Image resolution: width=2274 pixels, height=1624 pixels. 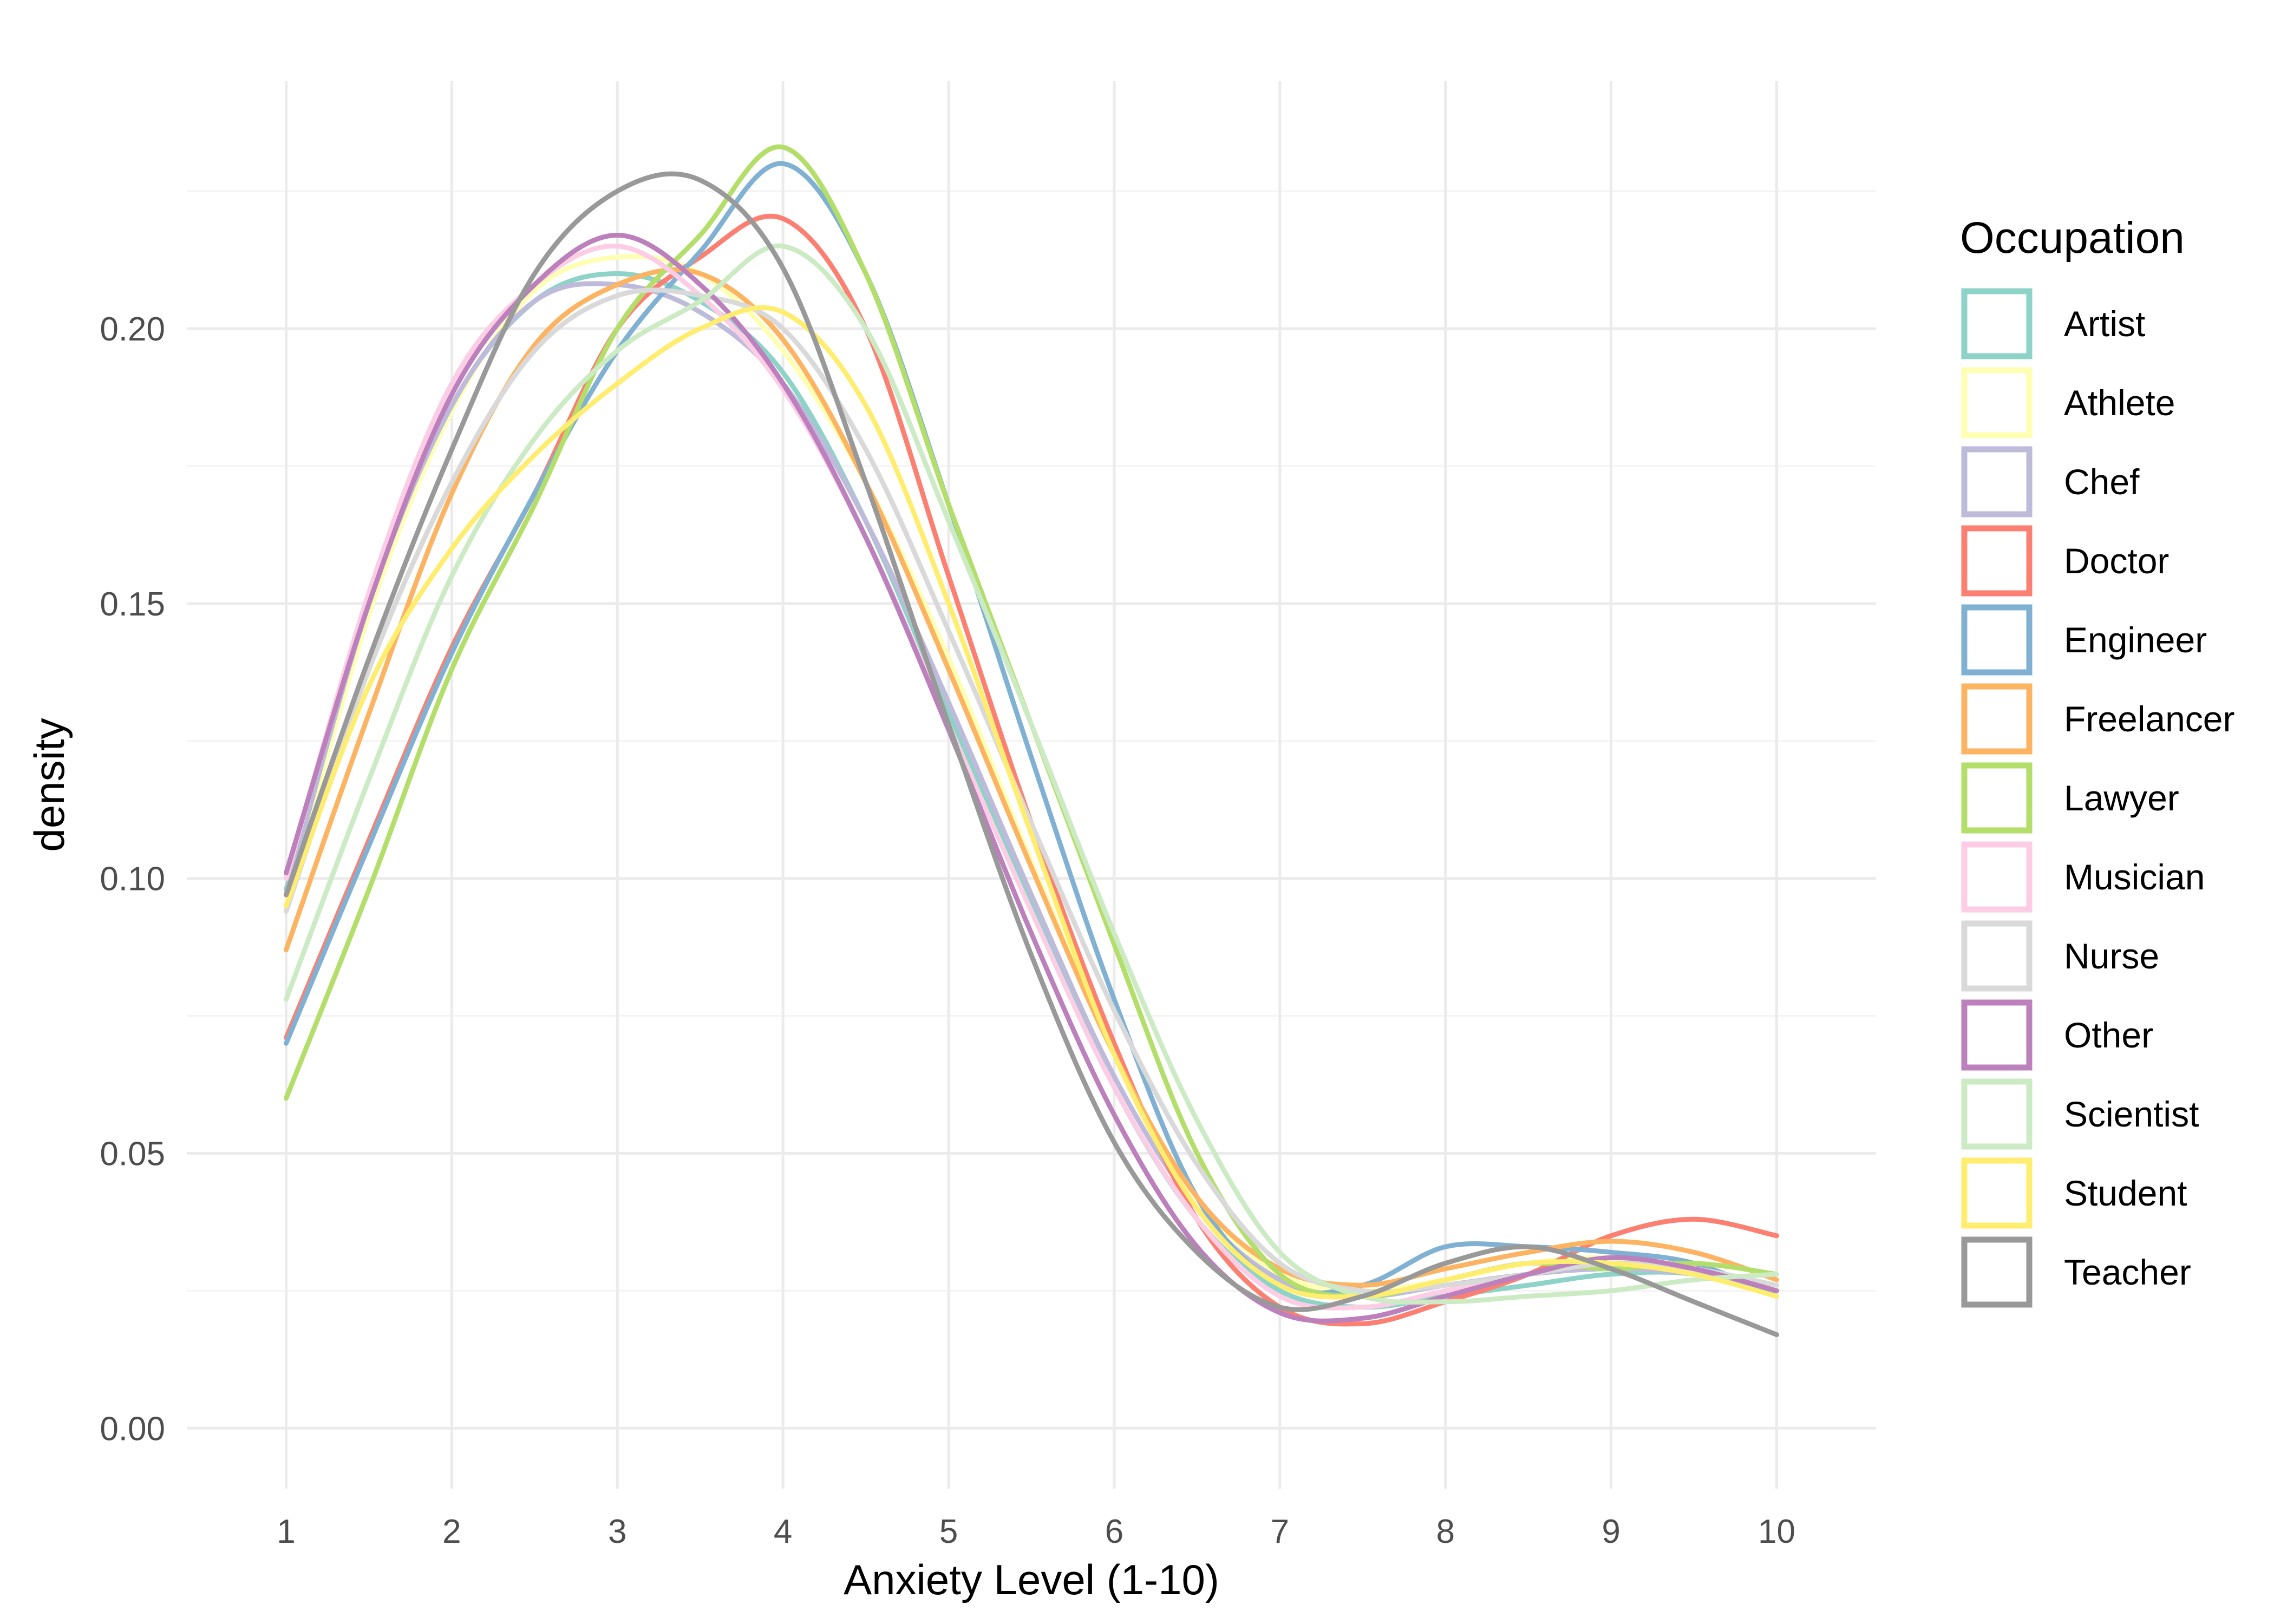 What do you see at coordinates (2051, 482) in the screenshot?
I see `legend-item-chef: Chef` at bounding box center [2051, 482].